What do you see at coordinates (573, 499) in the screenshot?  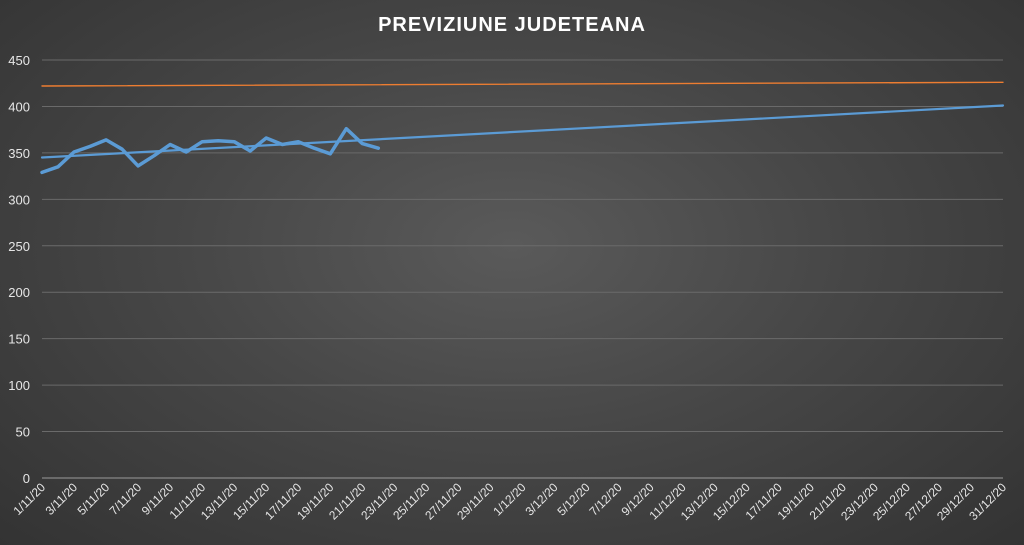 I see `x-tick-label: 5/12/20` at bounding box center [573, 499].